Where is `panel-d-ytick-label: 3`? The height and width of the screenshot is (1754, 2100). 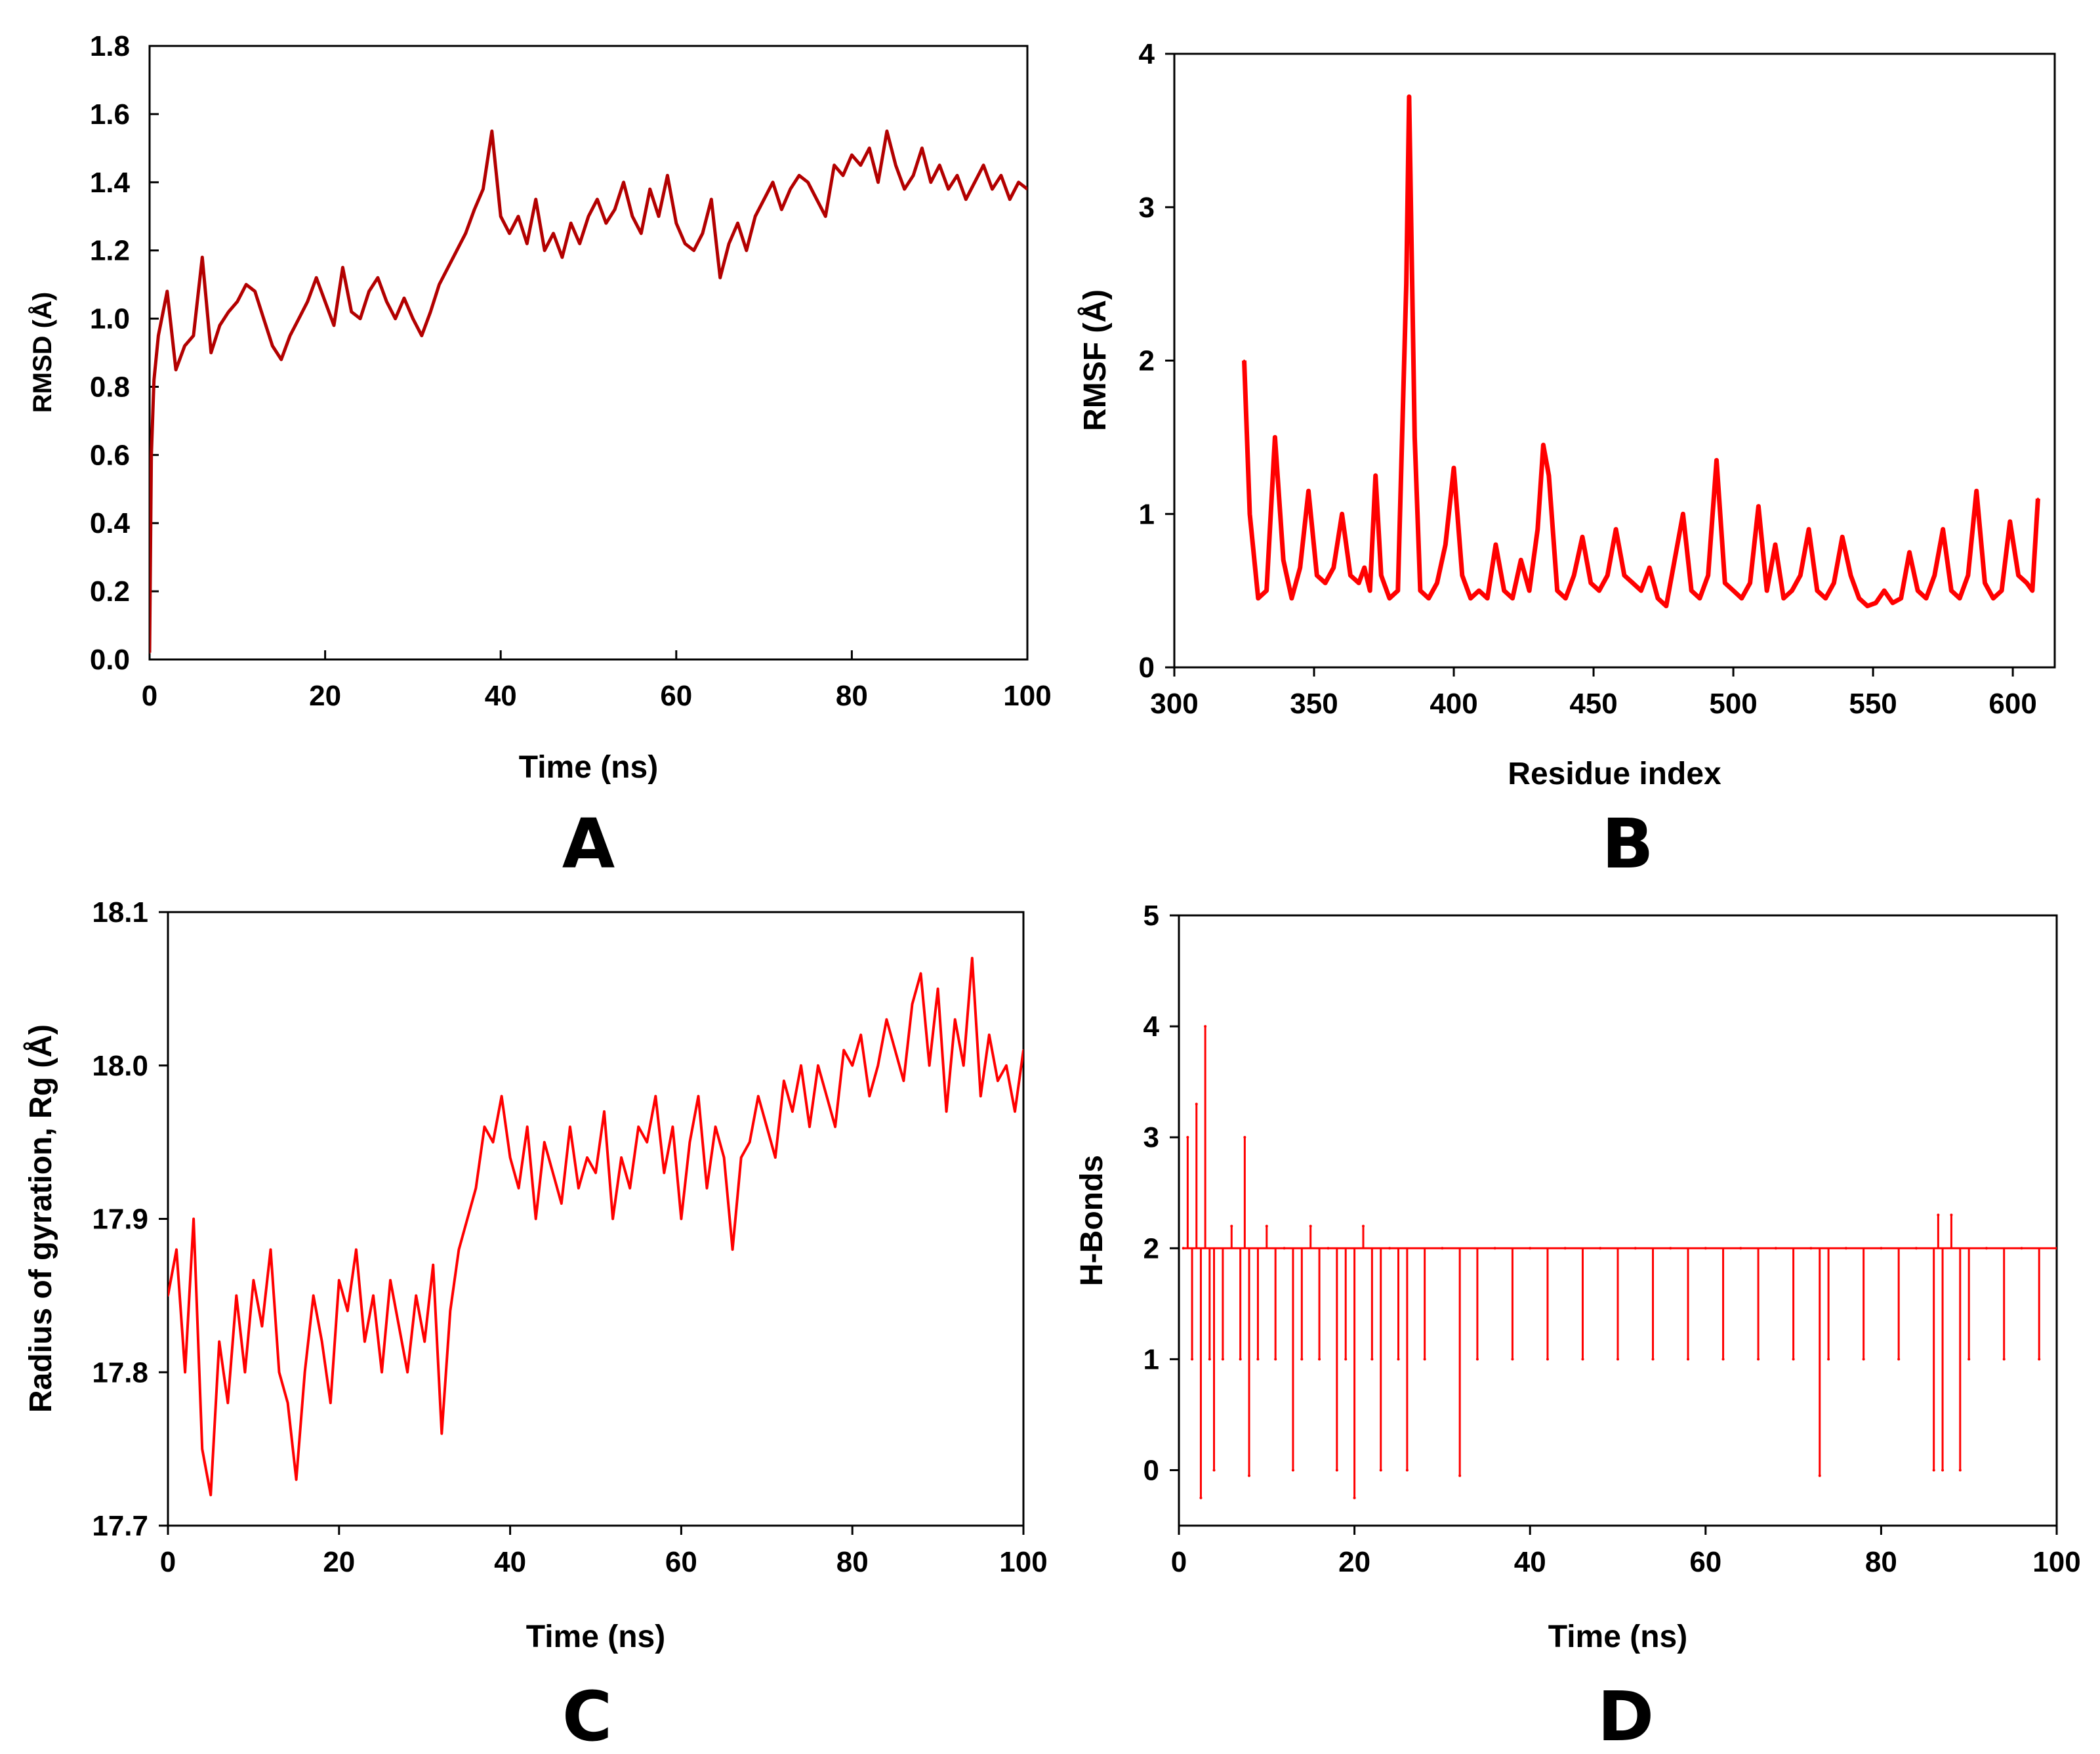
panel-d-ytick-label: 3 is located at coordinates (1151, 1137).